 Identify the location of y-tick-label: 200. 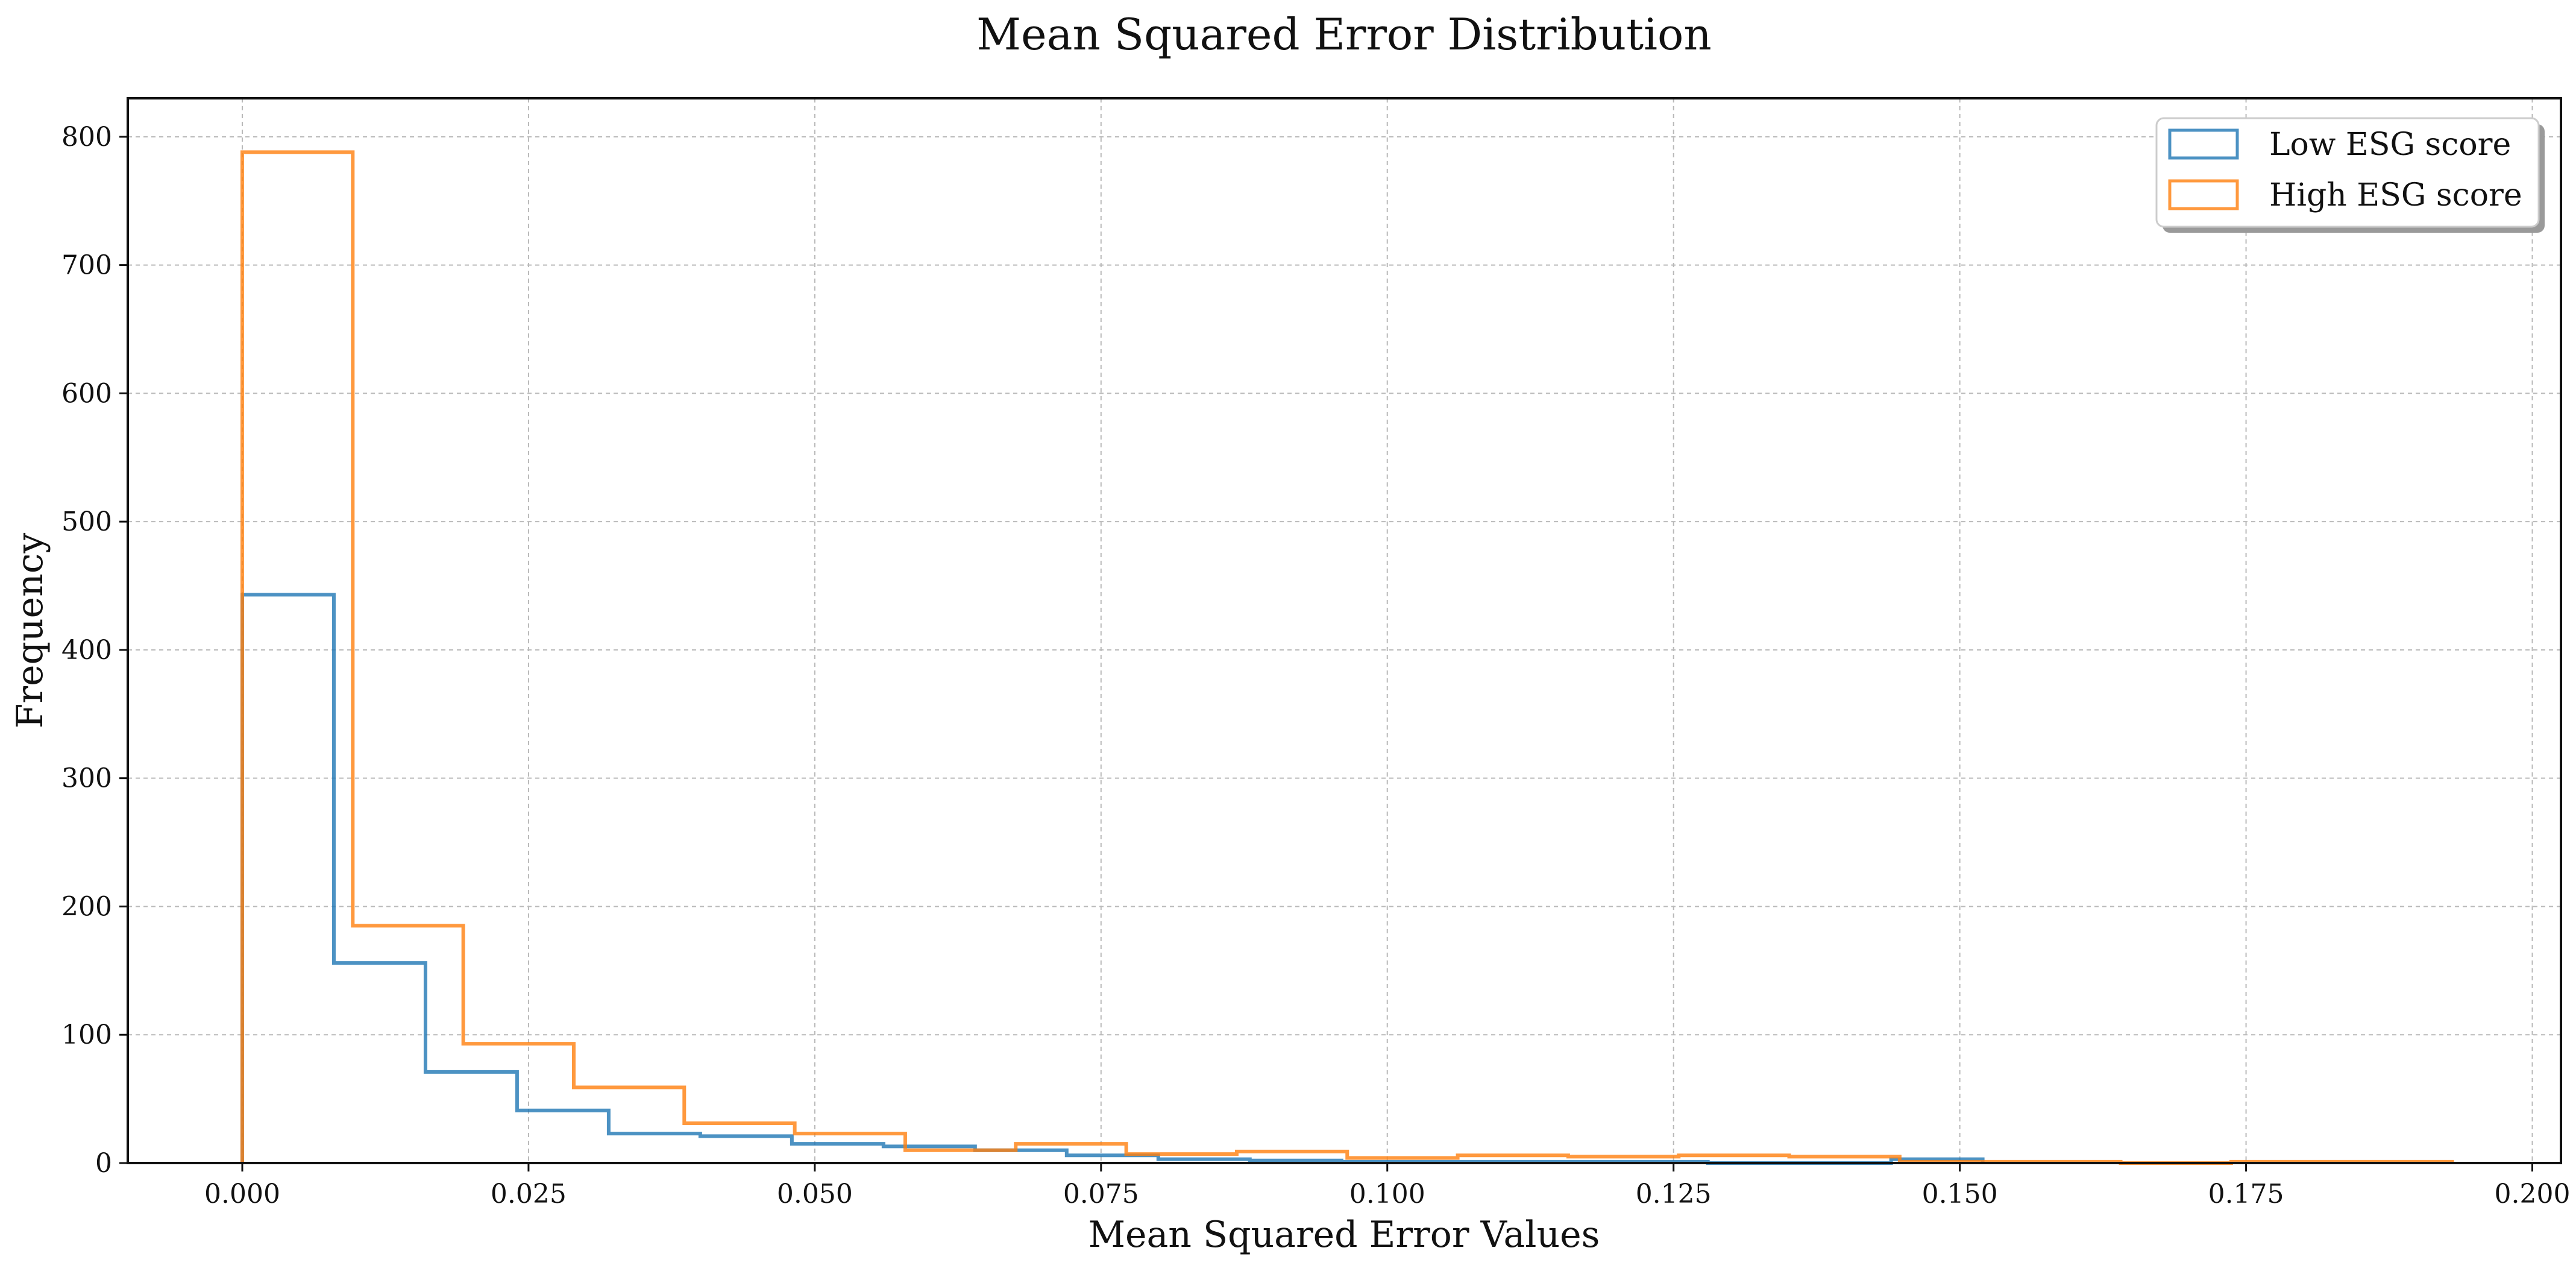
(86, 906).